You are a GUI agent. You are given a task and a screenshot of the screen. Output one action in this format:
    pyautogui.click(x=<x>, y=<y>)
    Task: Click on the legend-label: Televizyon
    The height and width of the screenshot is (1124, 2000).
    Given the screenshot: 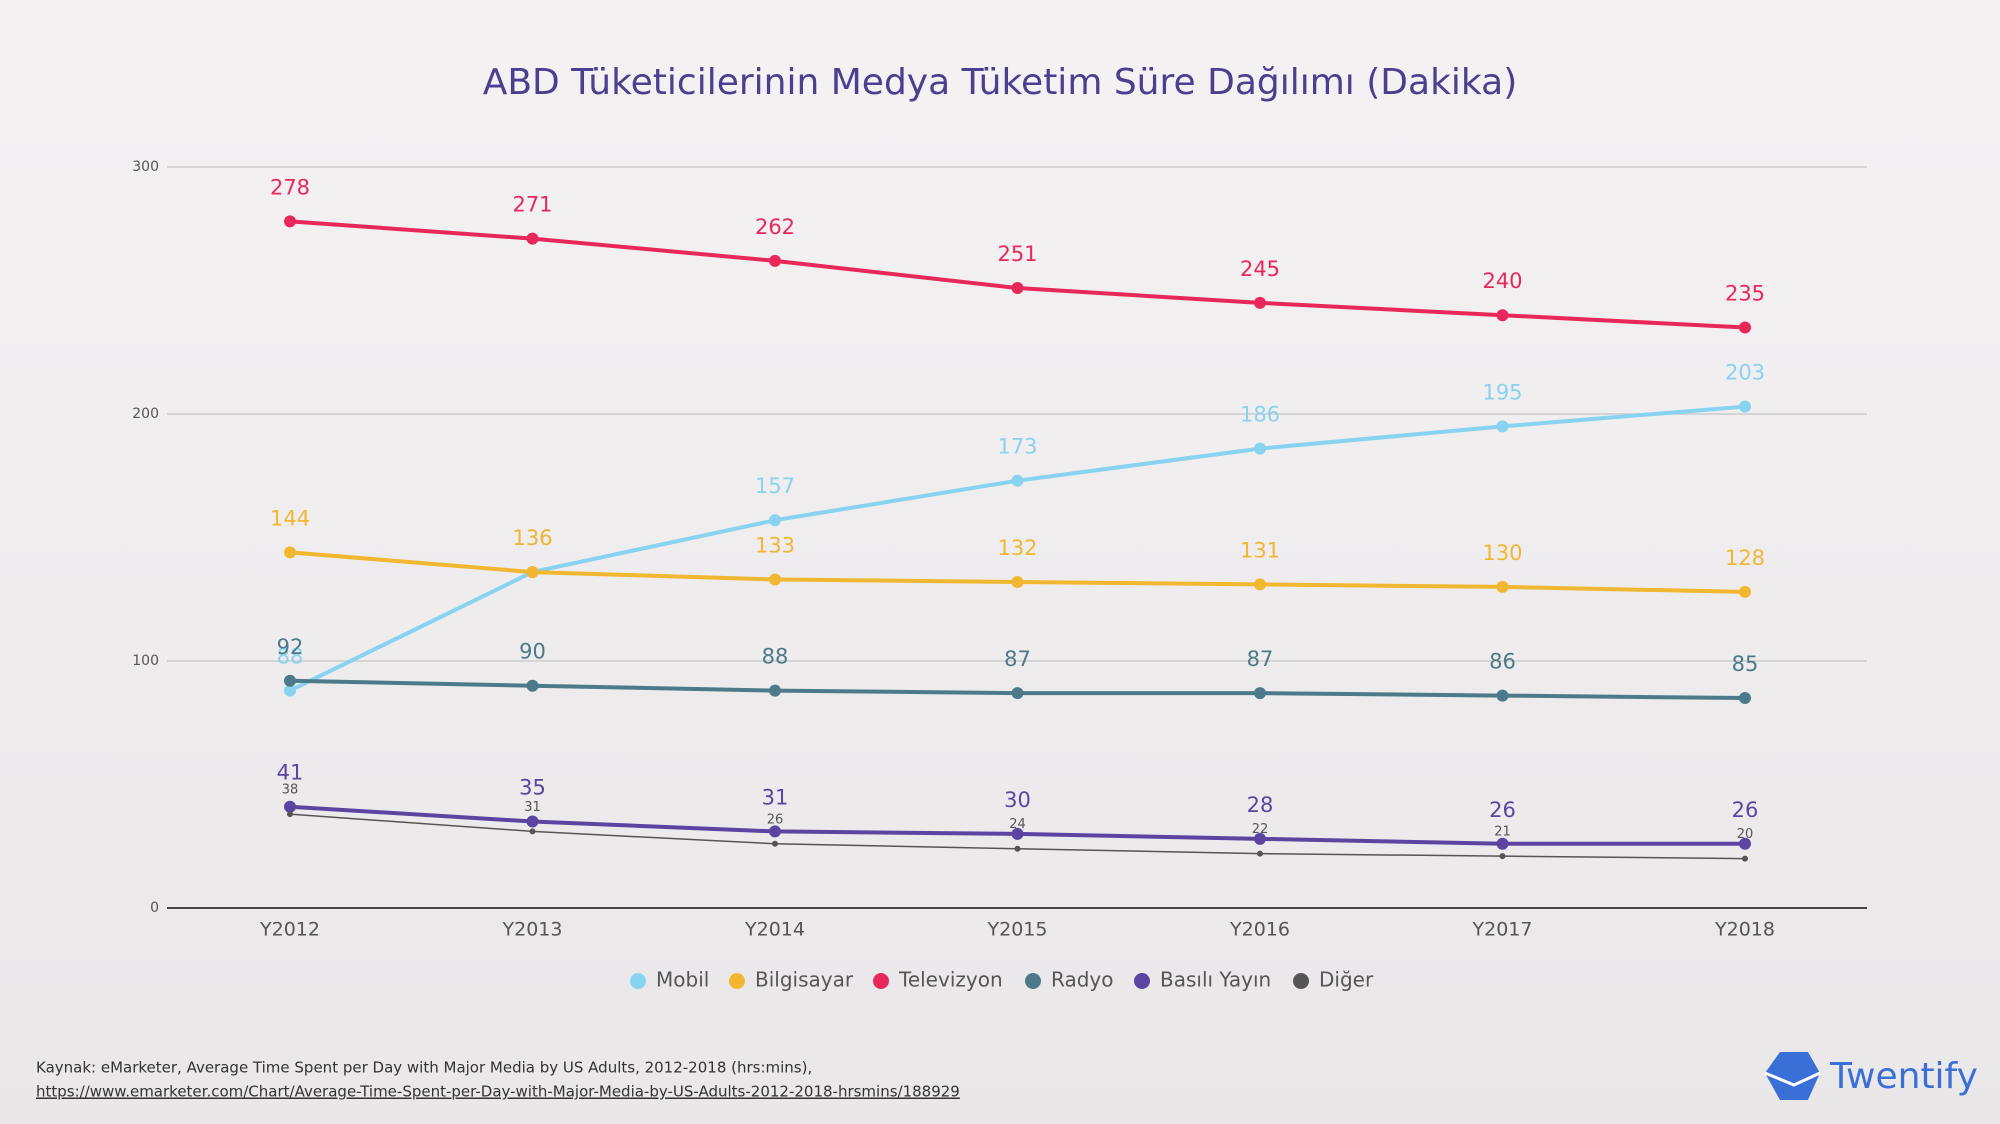 What is the action you would take?
    pyautogui.click(x=950, y=980)
    